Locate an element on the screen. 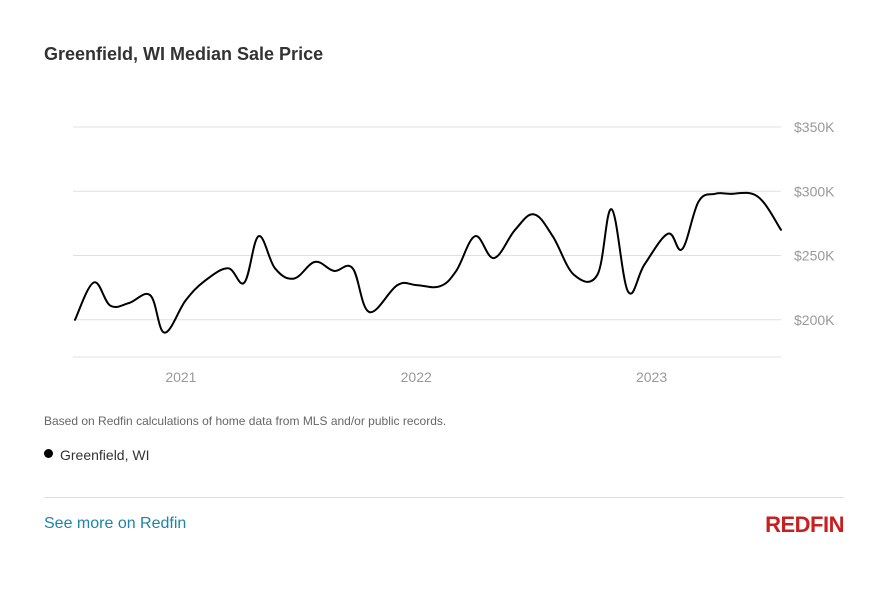  x-tick-label: 2022 is located at coordinates (416, 377).